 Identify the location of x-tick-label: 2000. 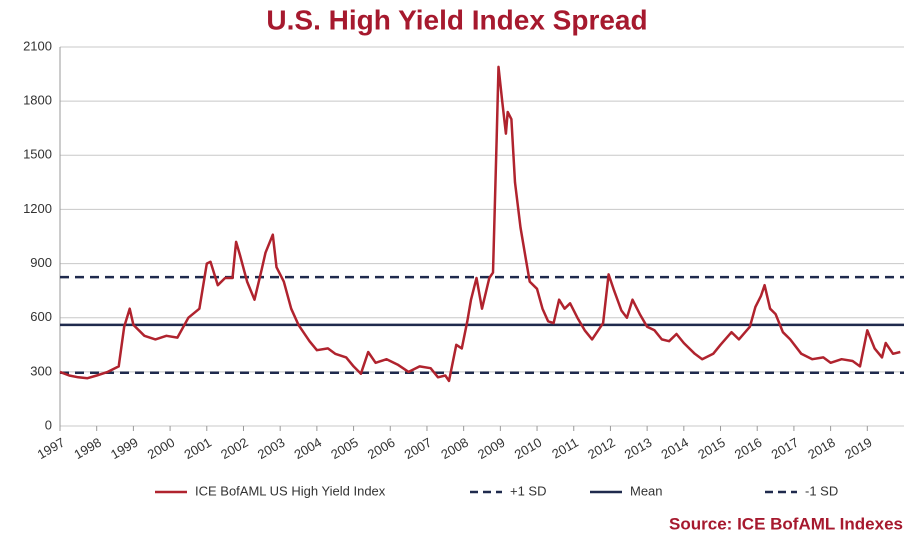
(161, 448).